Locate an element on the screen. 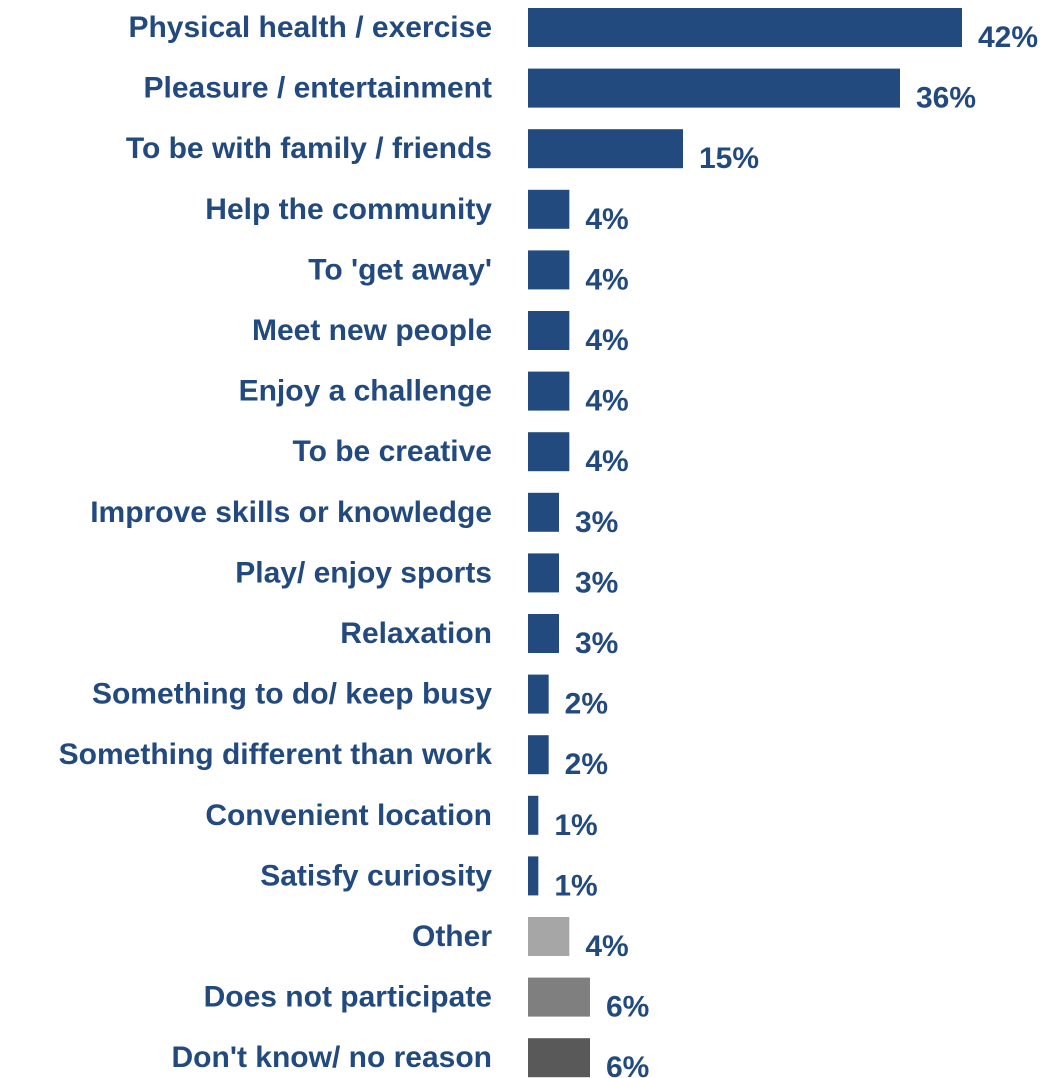 The width and height of the screenshot is (1057, 1078). category-label: Something different than work is located at coordinates (276, 754).